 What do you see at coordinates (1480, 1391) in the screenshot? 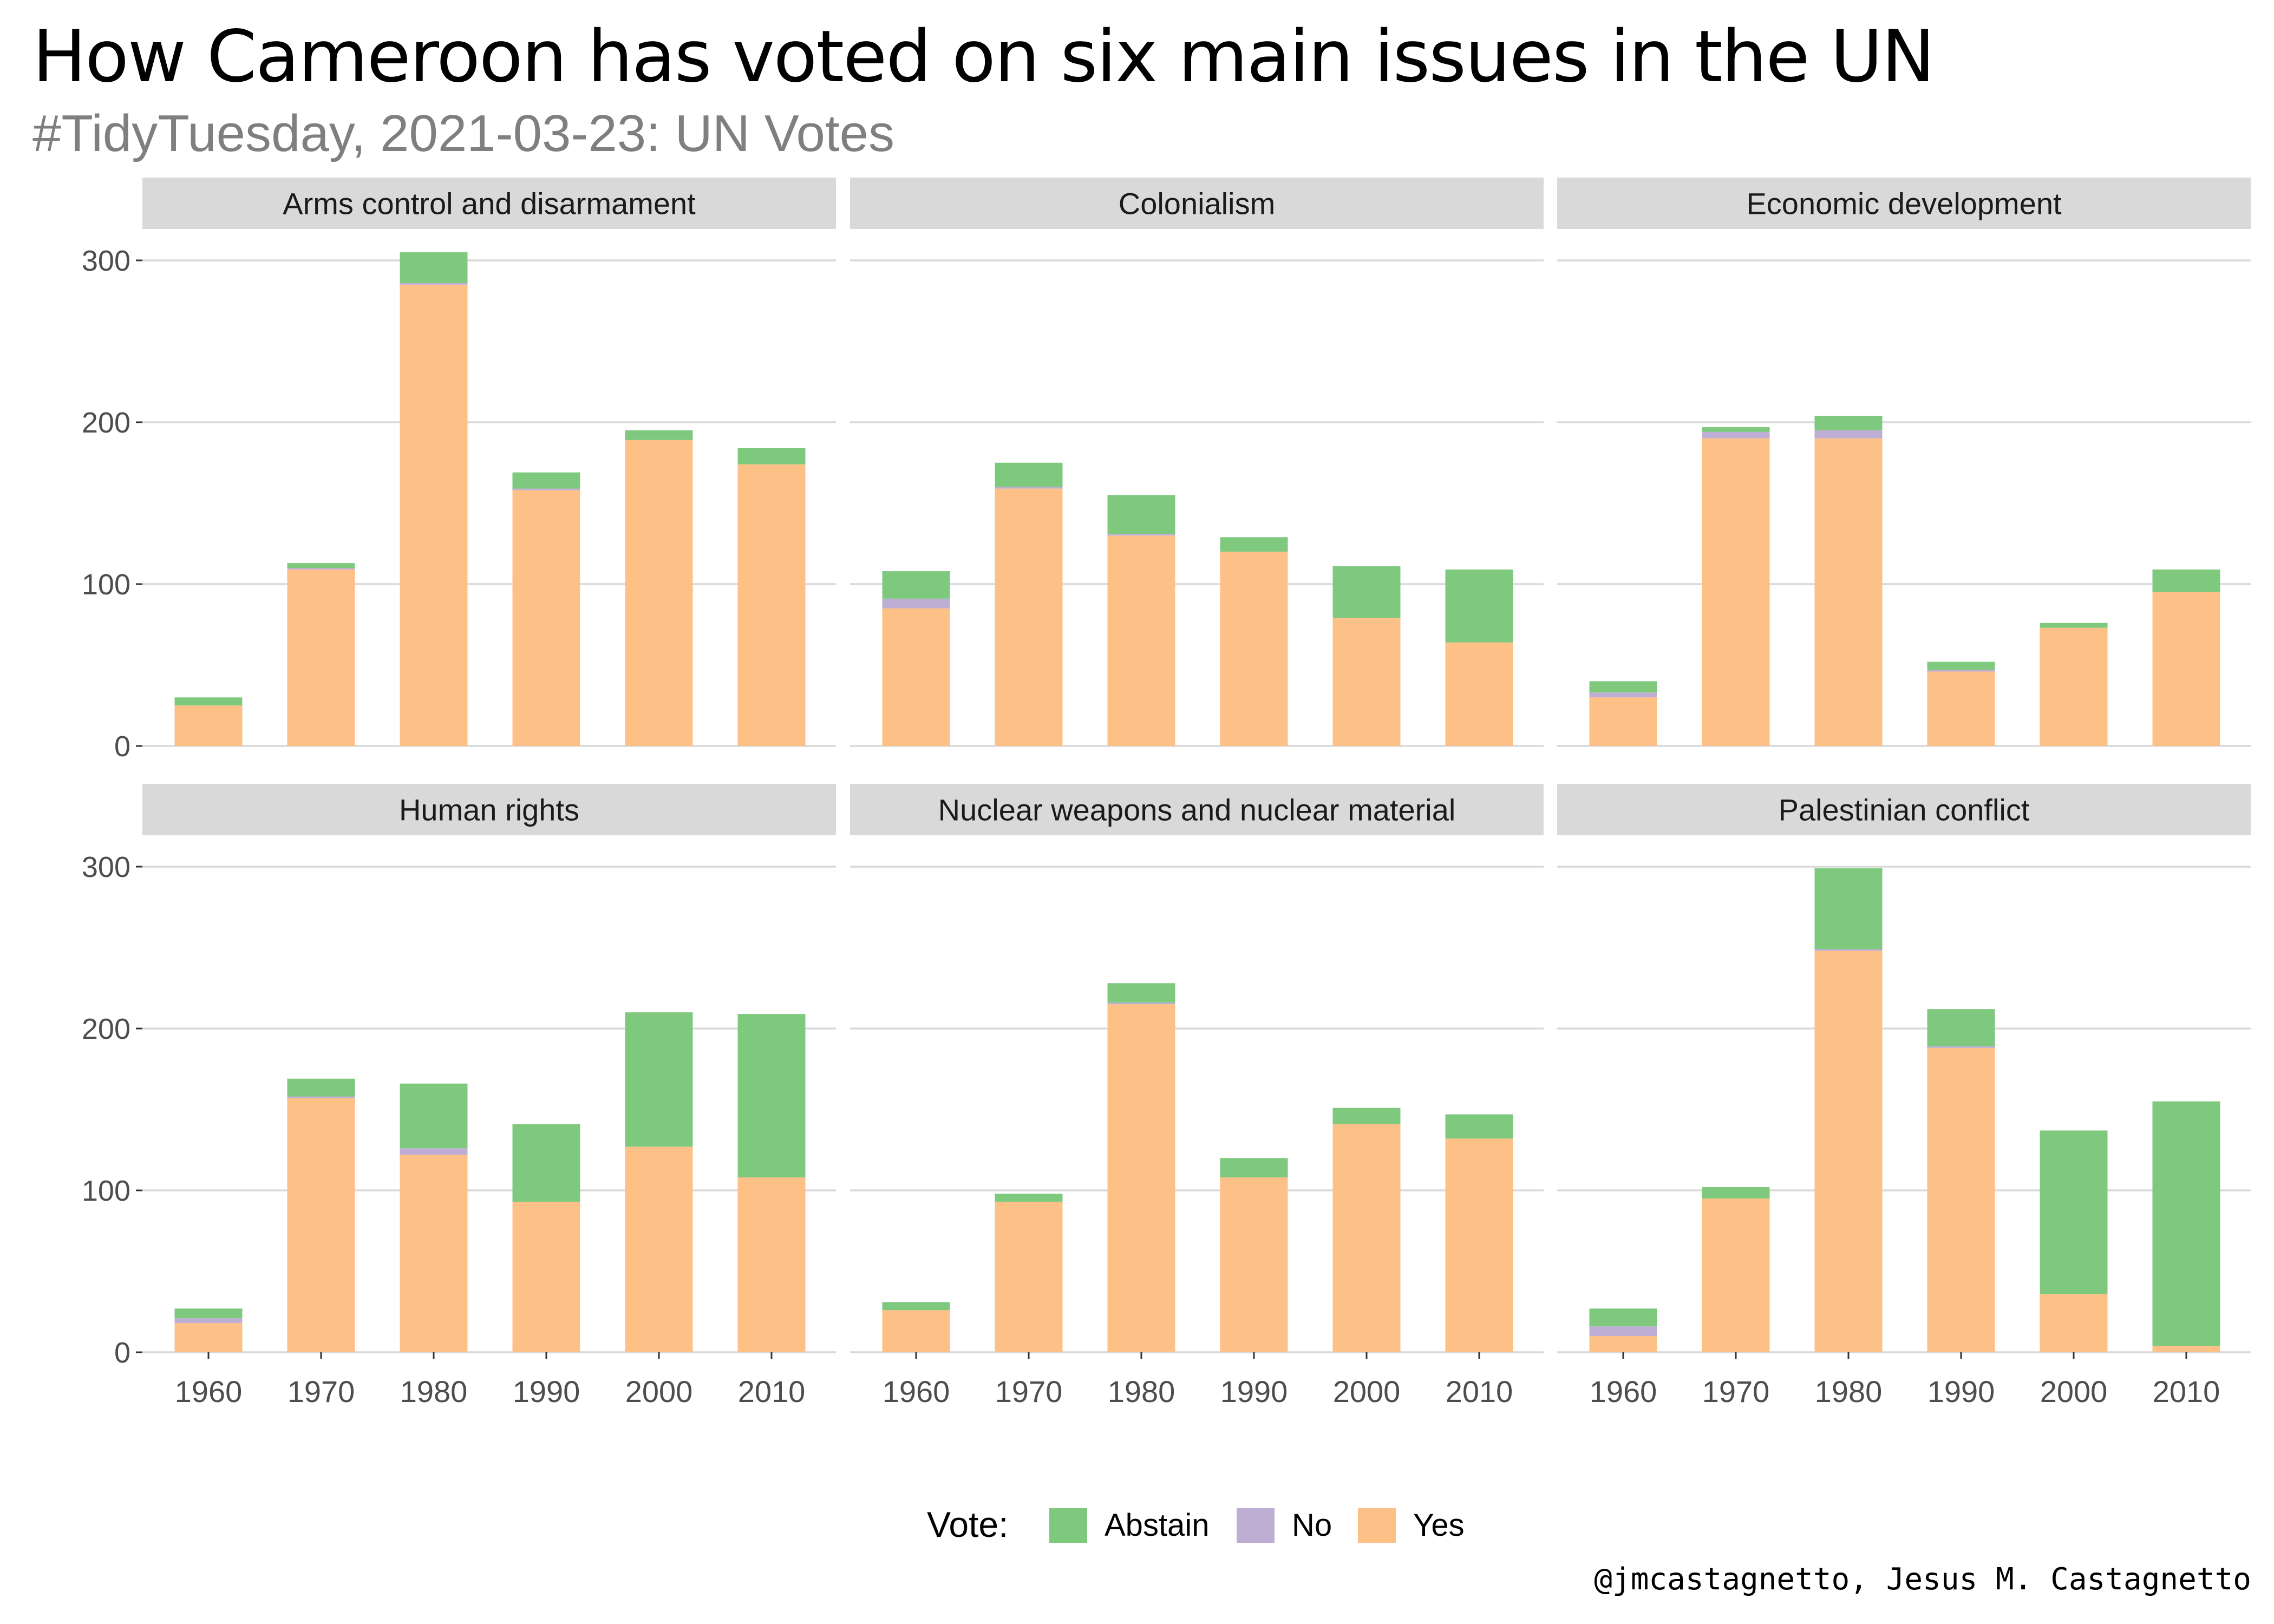
I see `x-tick-label-nuclear-weapons-and-nuclear-material-2010: 2010` at bounding box center [1480, 1391].